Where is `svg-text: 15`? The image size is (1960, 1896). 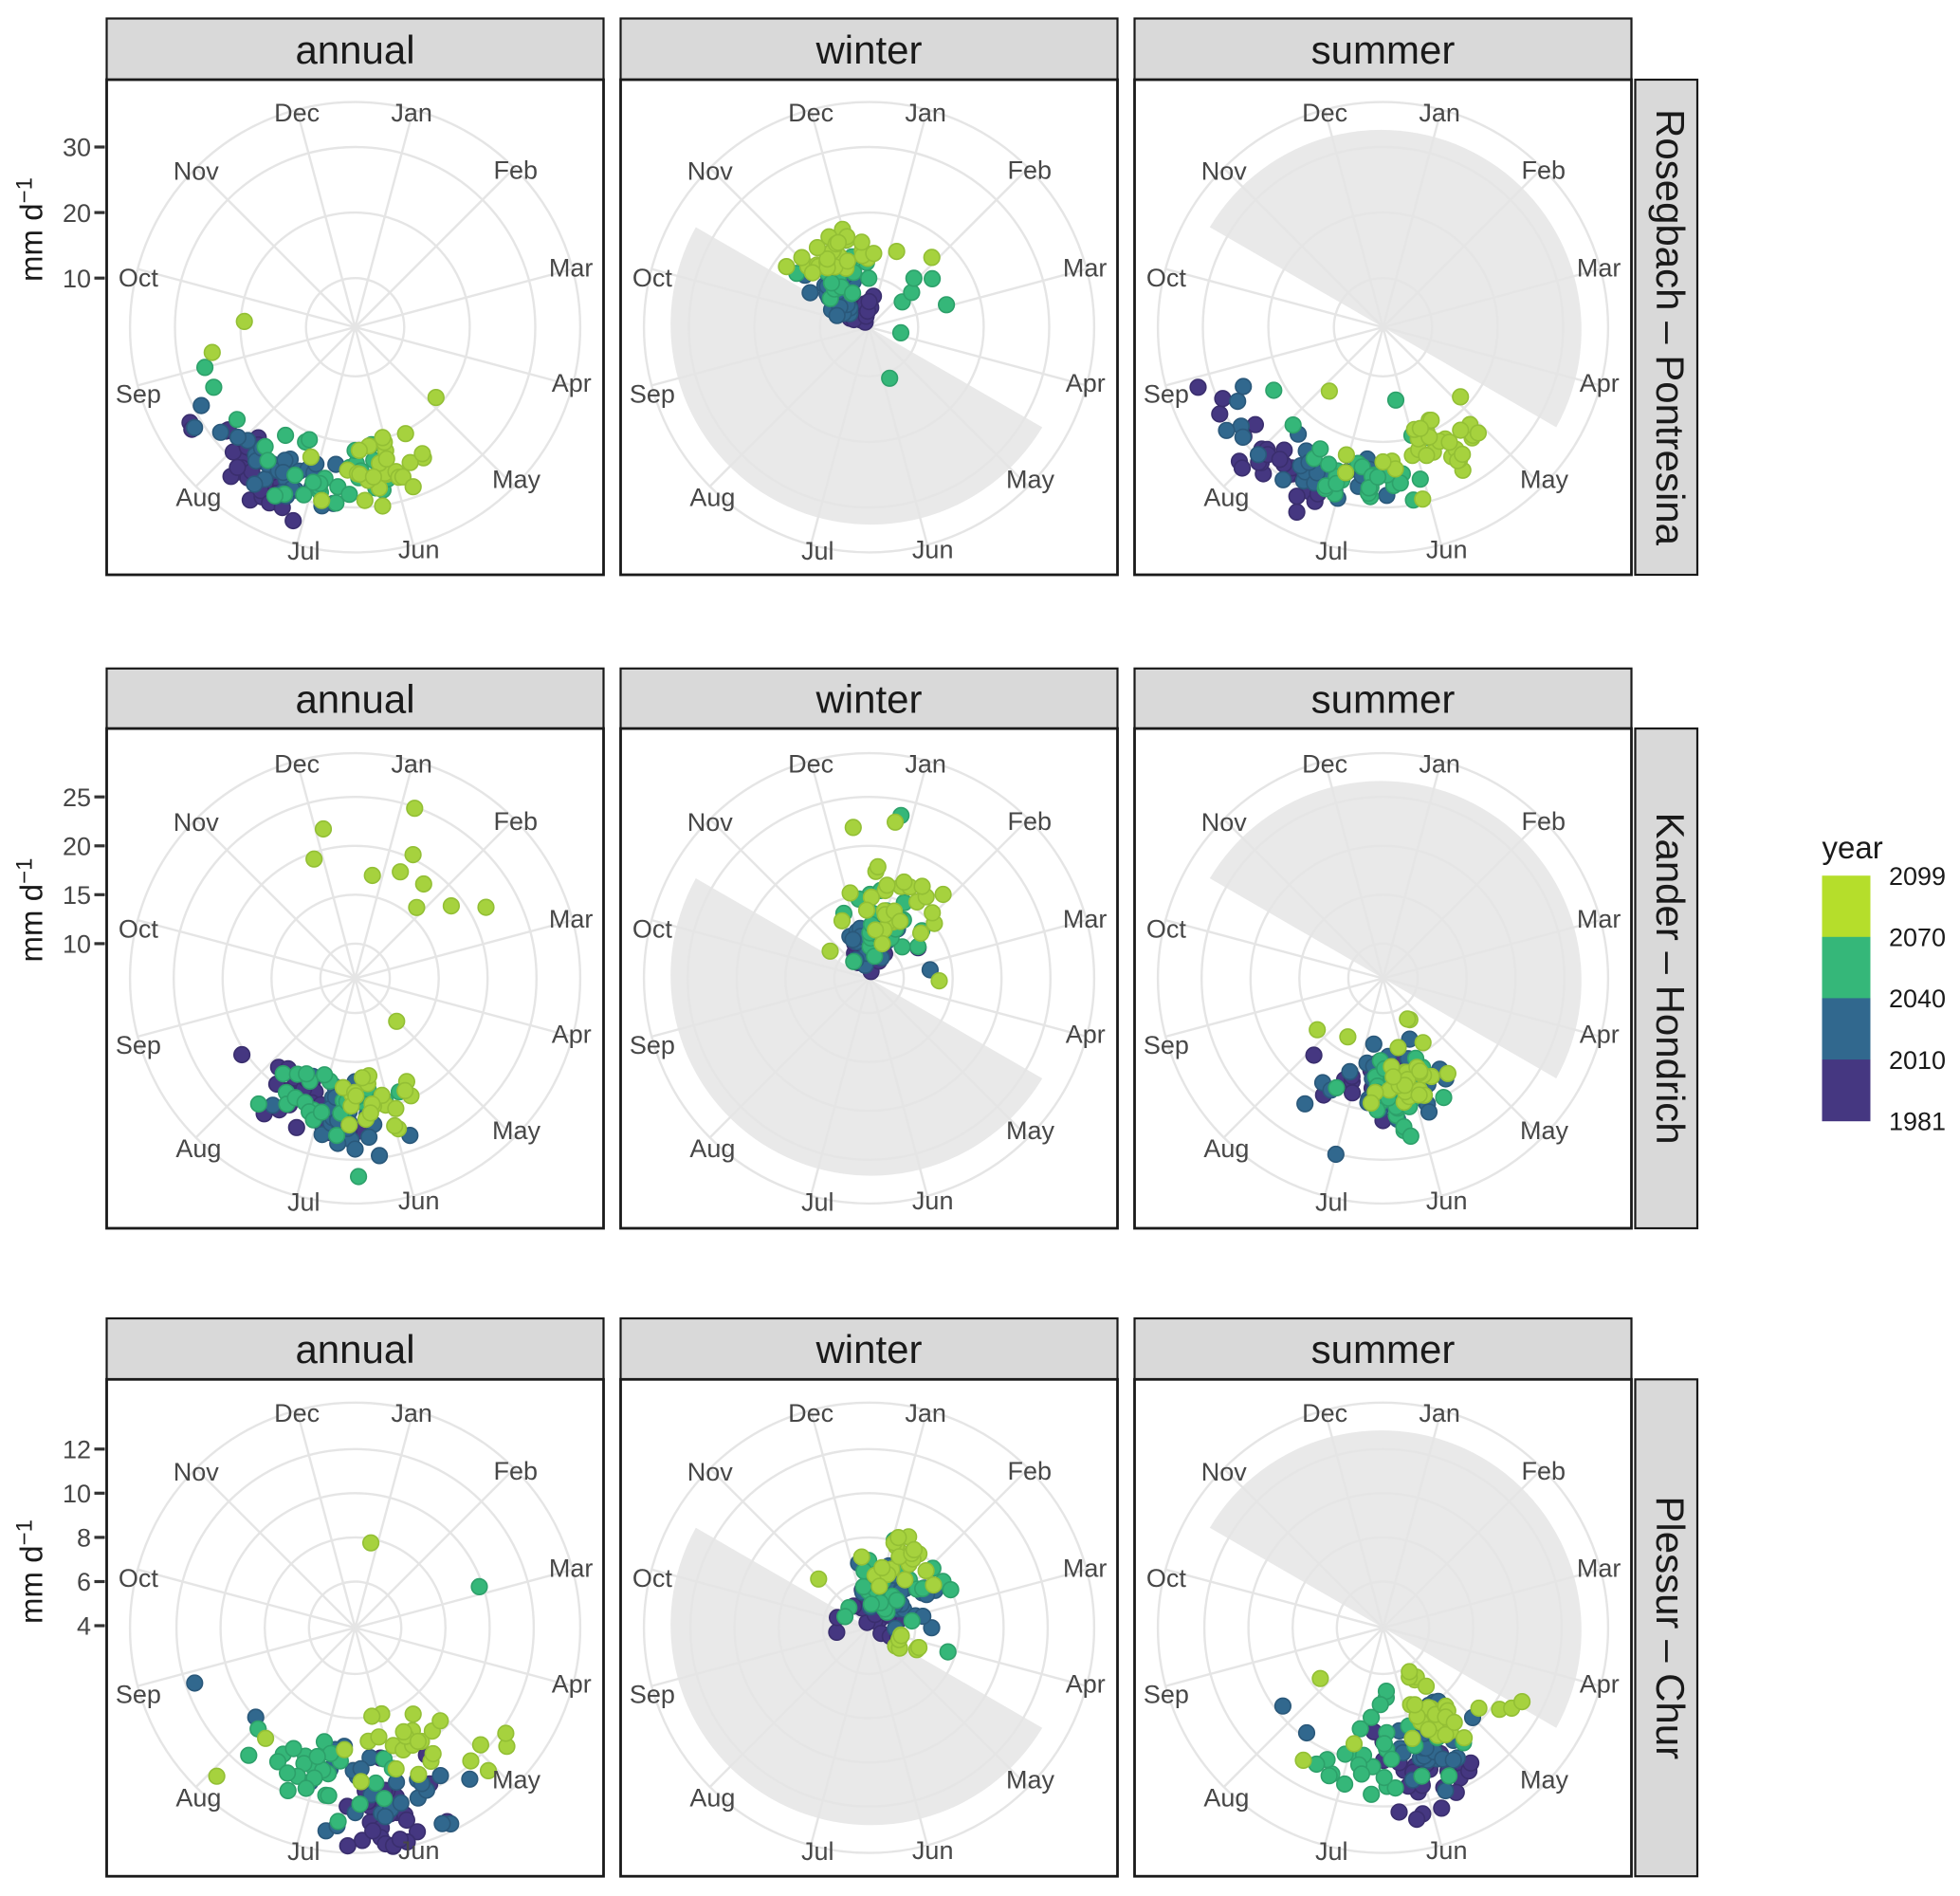
svg-text: 15 is located at coordinates (77, 895).